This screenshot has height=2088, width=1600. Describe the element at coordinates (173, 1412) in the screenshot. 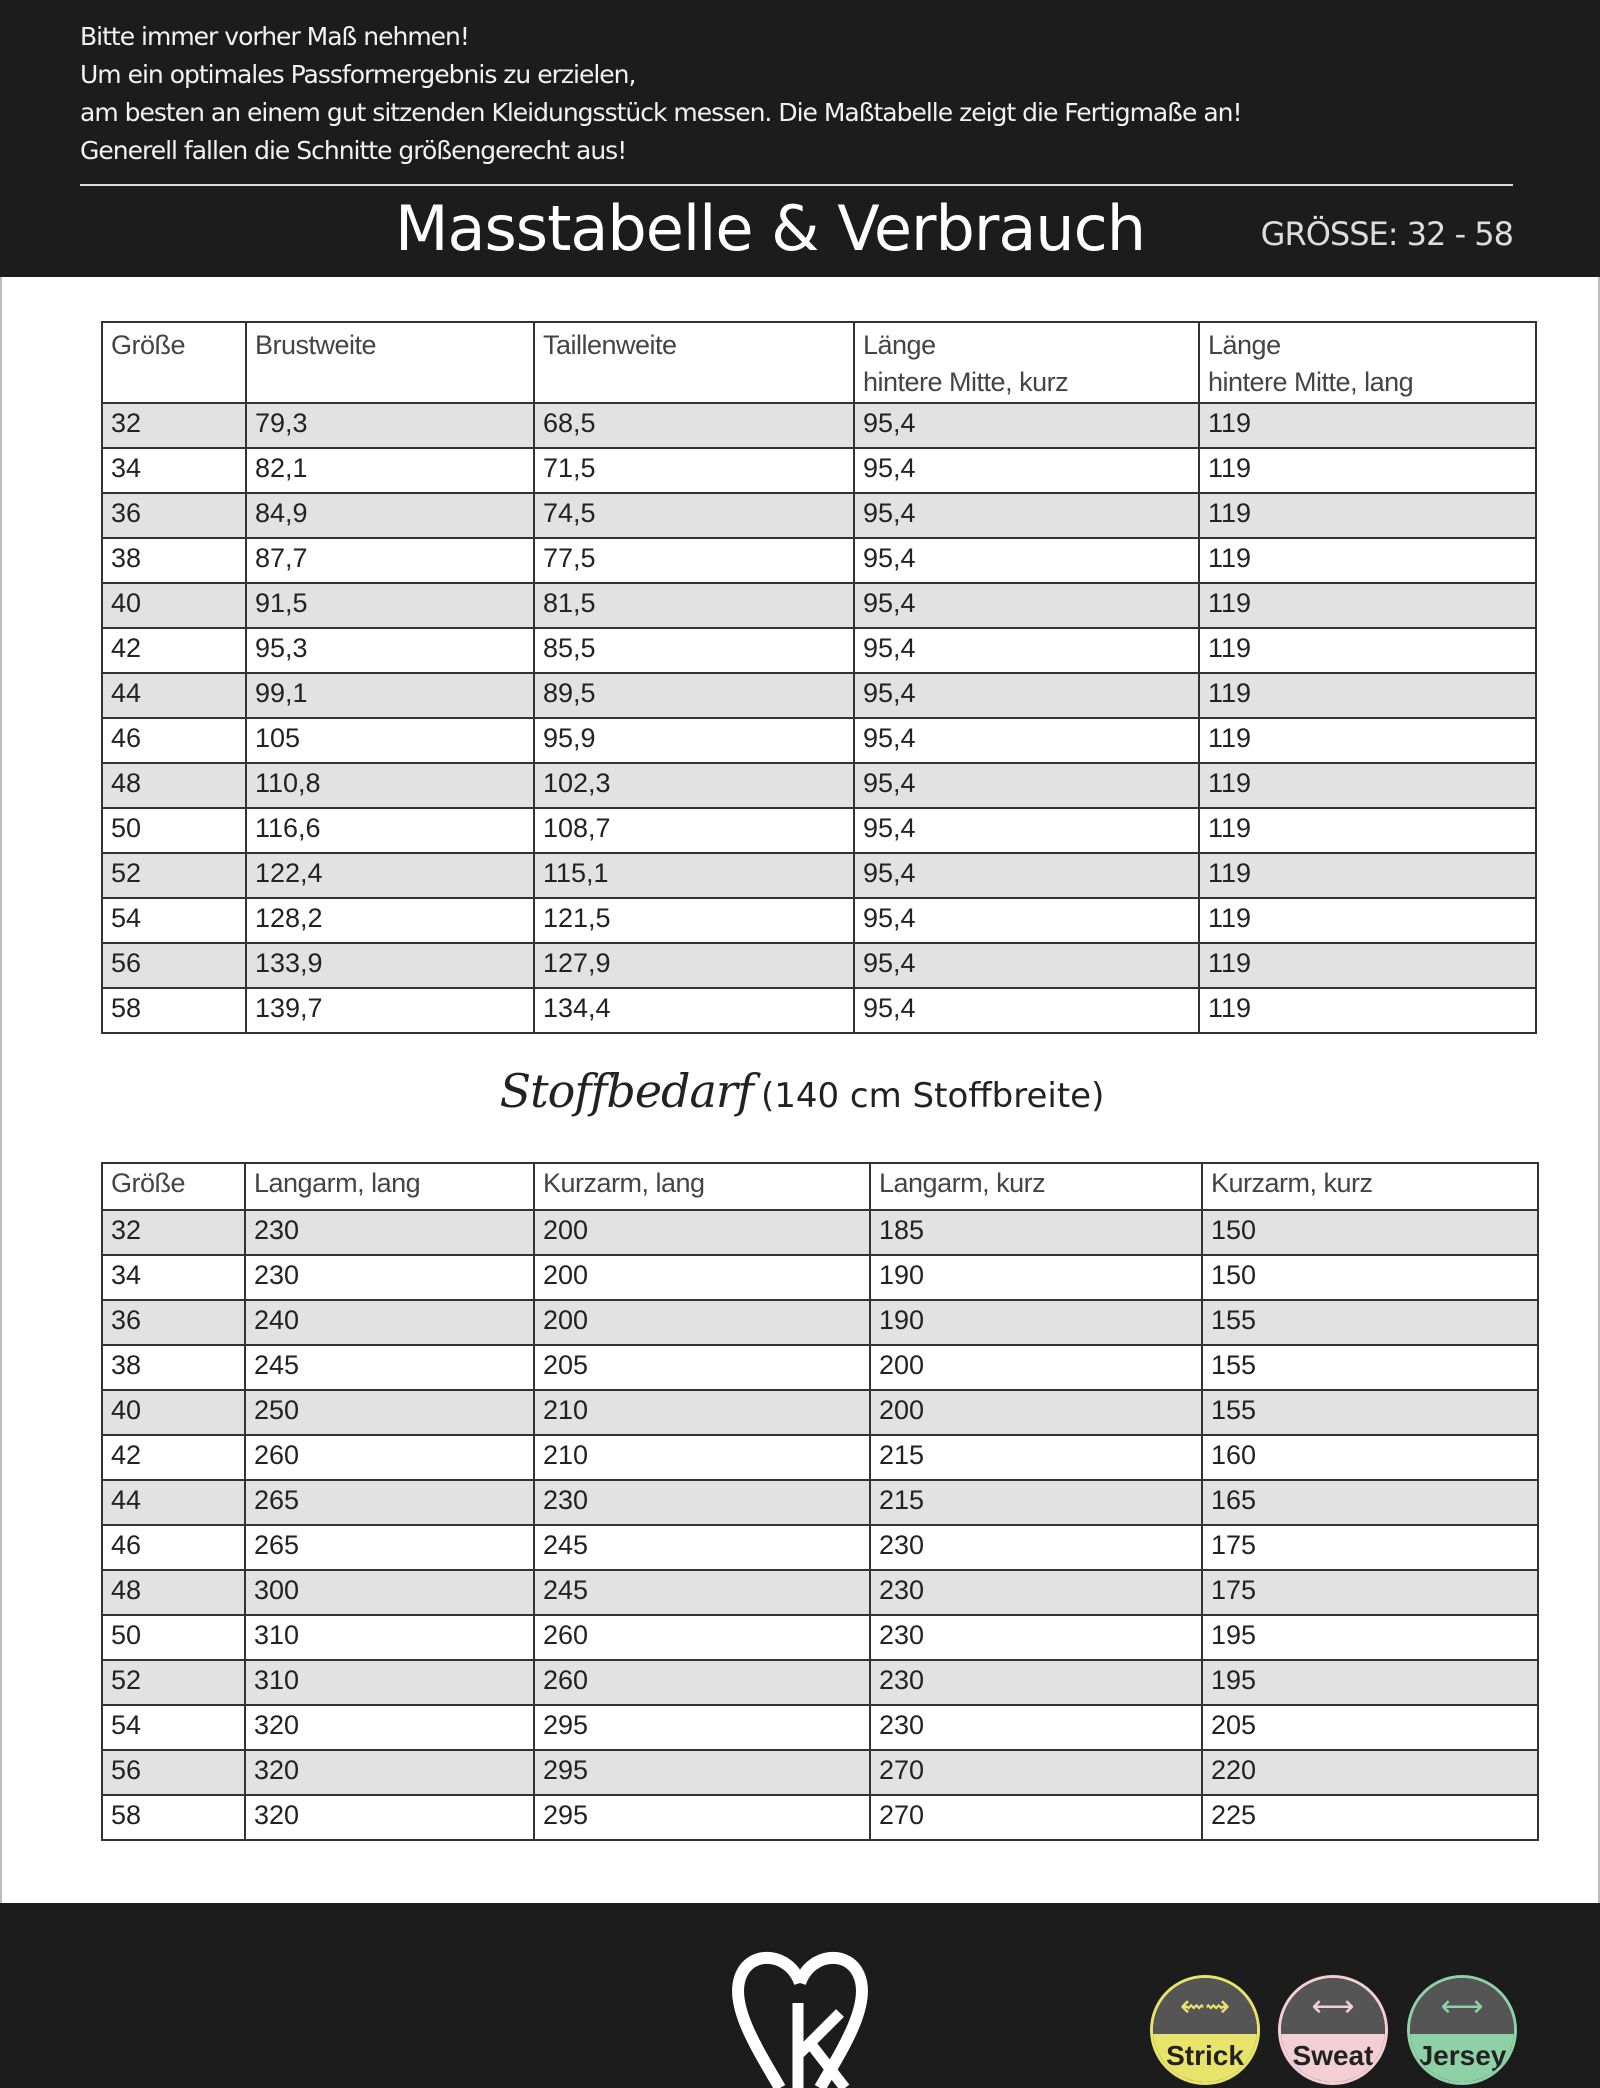

I see `table-cell: 40` at that location.